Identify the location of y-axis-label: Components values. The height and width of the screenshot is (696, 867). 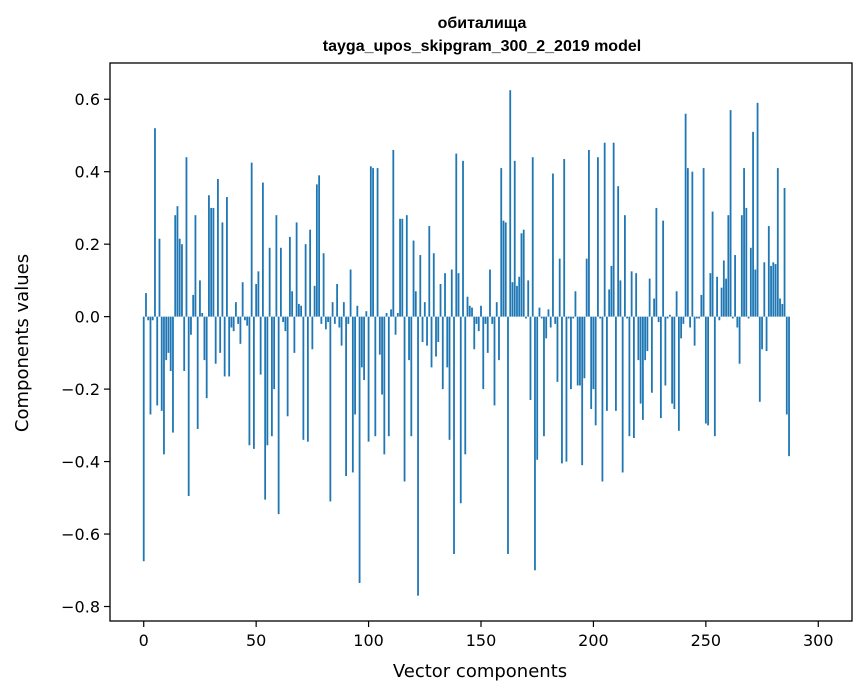
(22, 343).